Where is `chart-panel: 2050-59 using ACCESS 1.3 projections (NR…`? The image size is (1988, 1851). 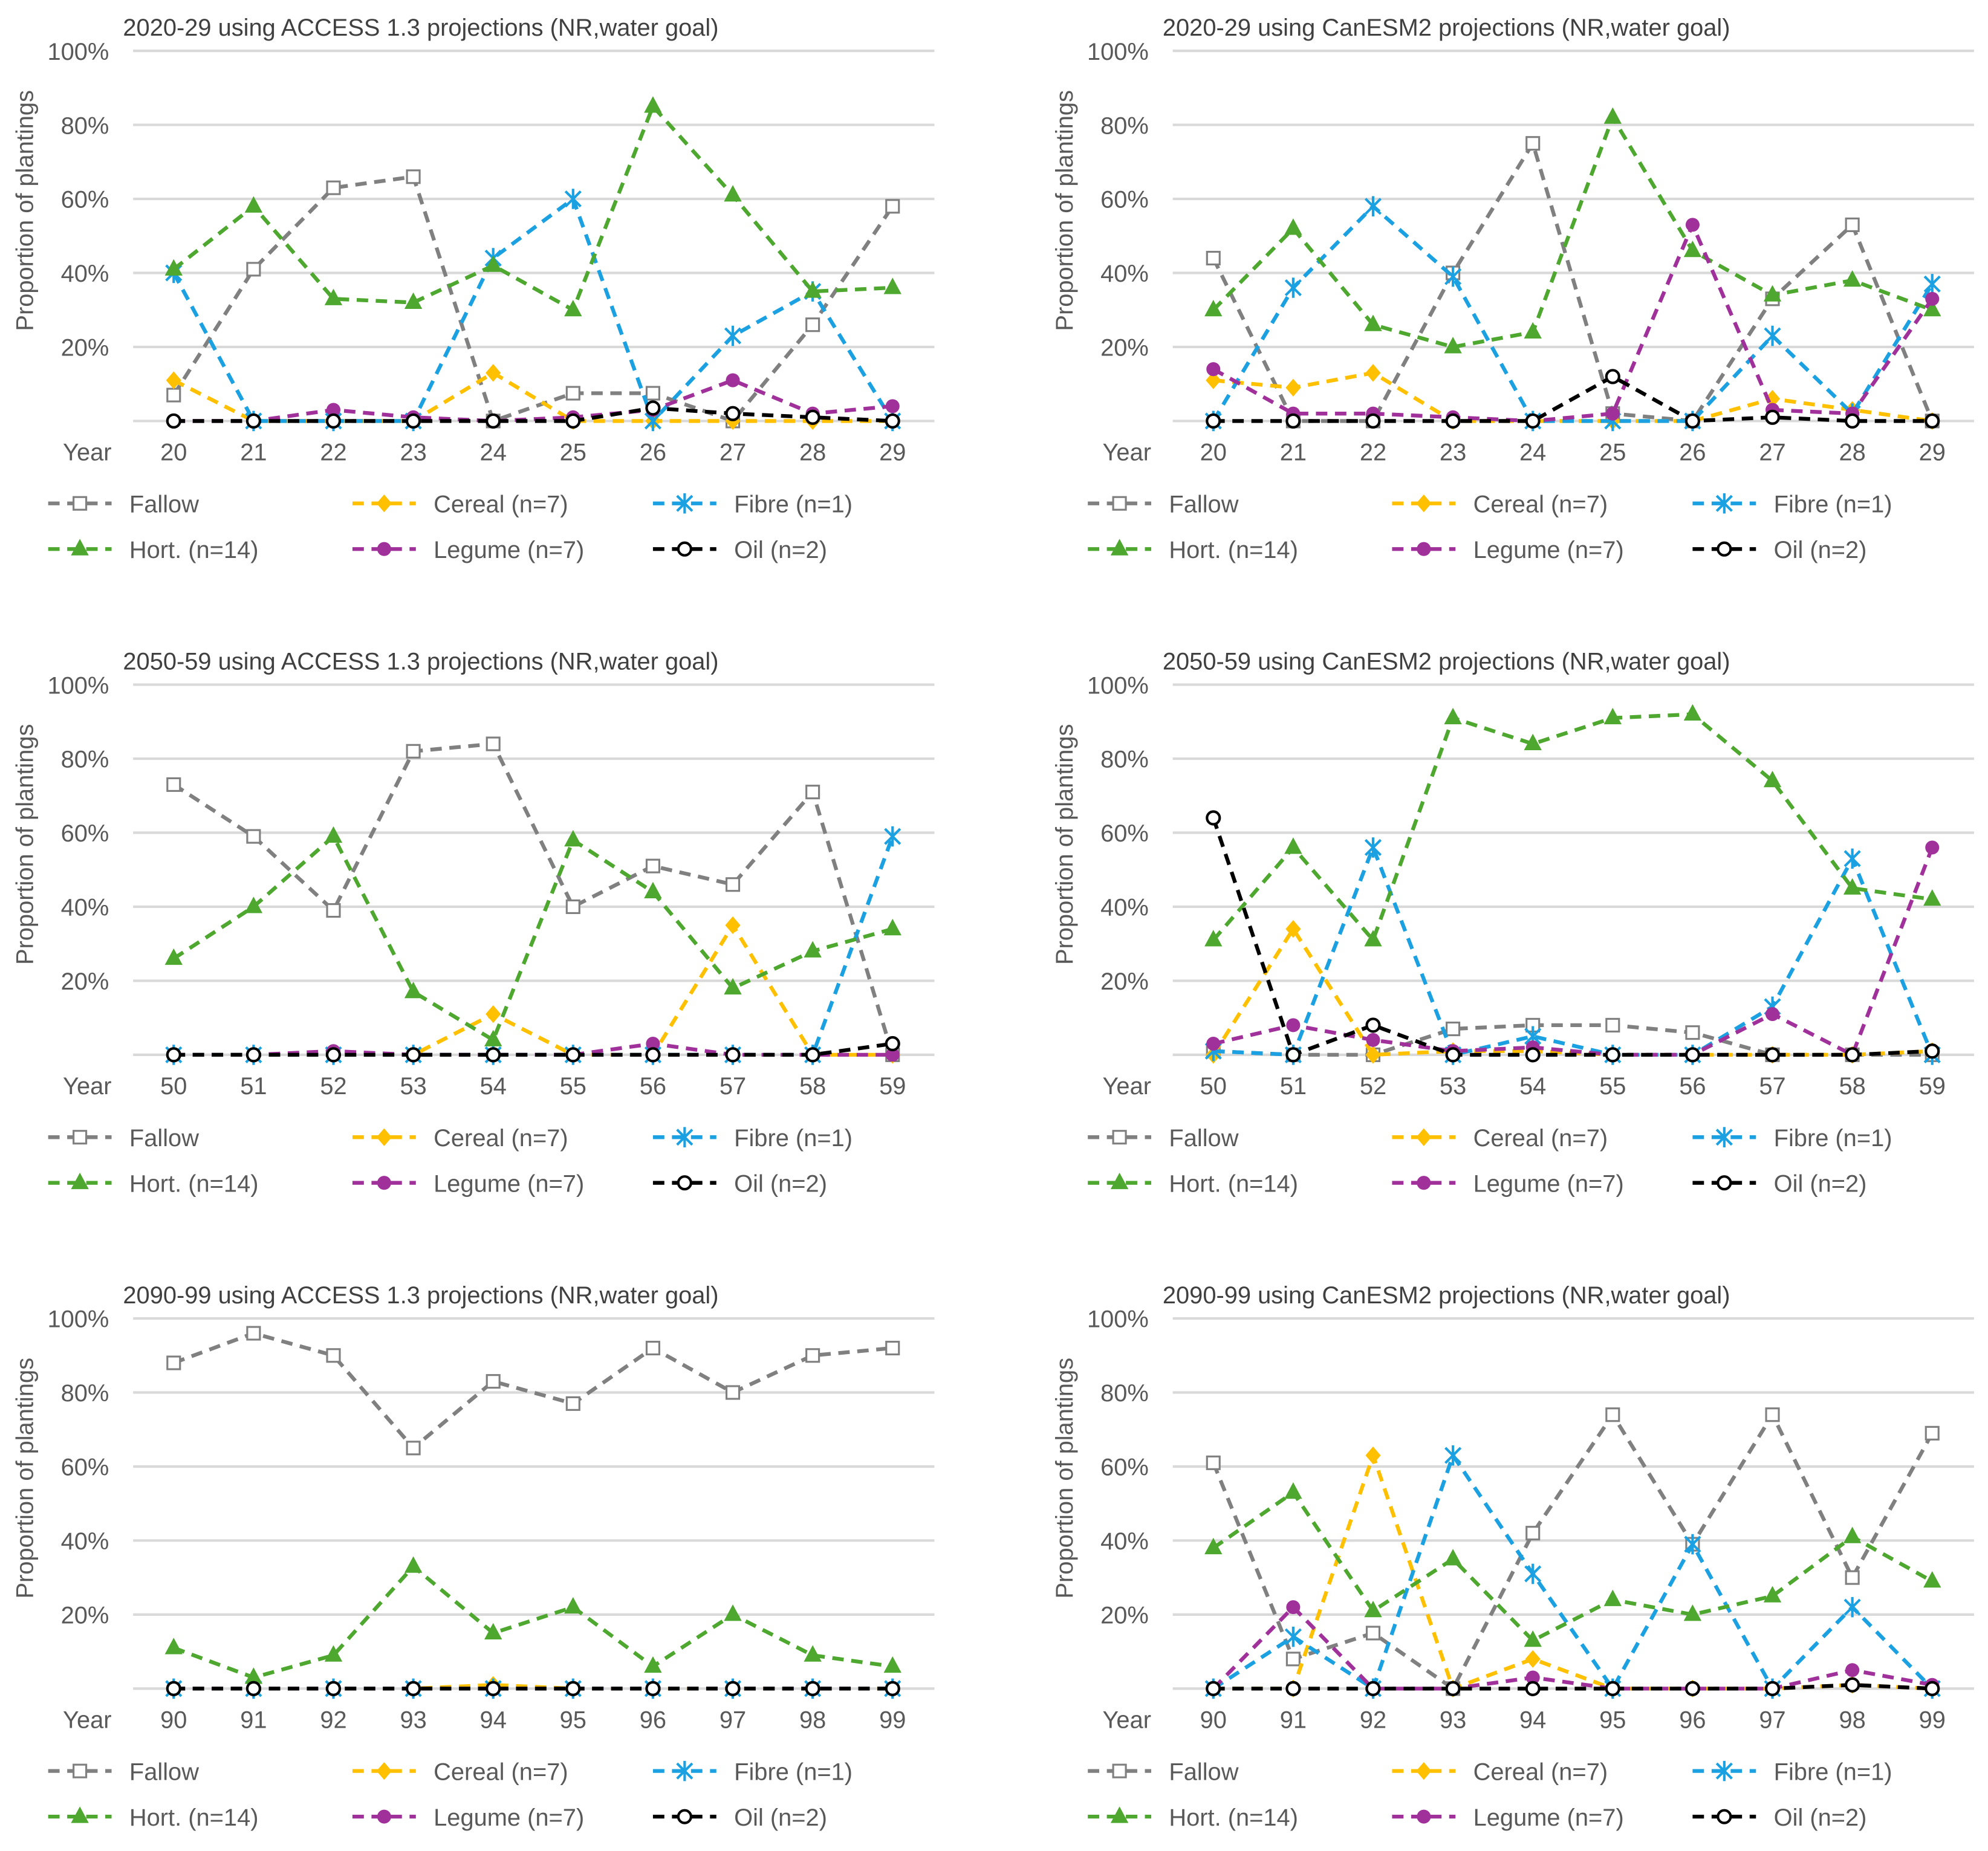
chart-panel: 2050-59 using ACCESS 1.3 projections (NR… is located at coordinates (473, 922).